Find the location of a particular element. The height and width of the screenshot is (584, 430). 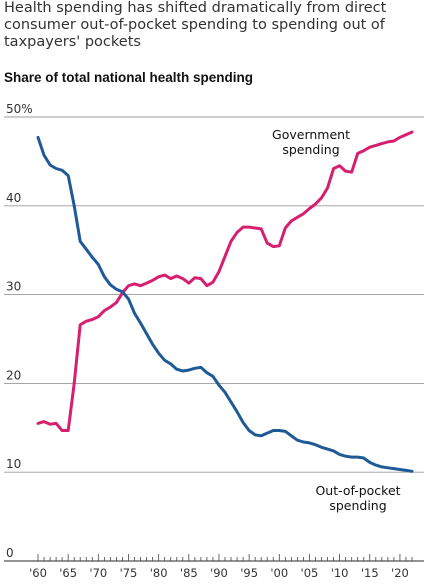

x-tick-label: '65 is located at coordinates (68, 573).